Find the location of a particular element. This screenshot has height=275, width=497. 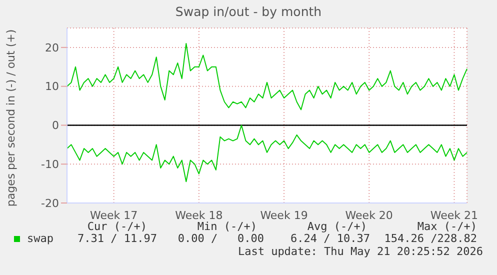

text: Last update: Thu May 21 20:25:52 2026 is located at coordinates (360, 251).